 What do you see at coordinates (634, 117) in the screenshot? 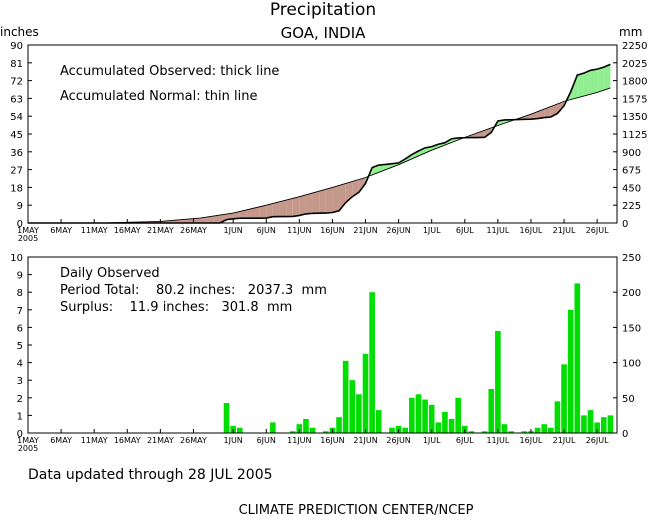
I see `y-tick-label-right: 1350` at bounding box center [634, 117].